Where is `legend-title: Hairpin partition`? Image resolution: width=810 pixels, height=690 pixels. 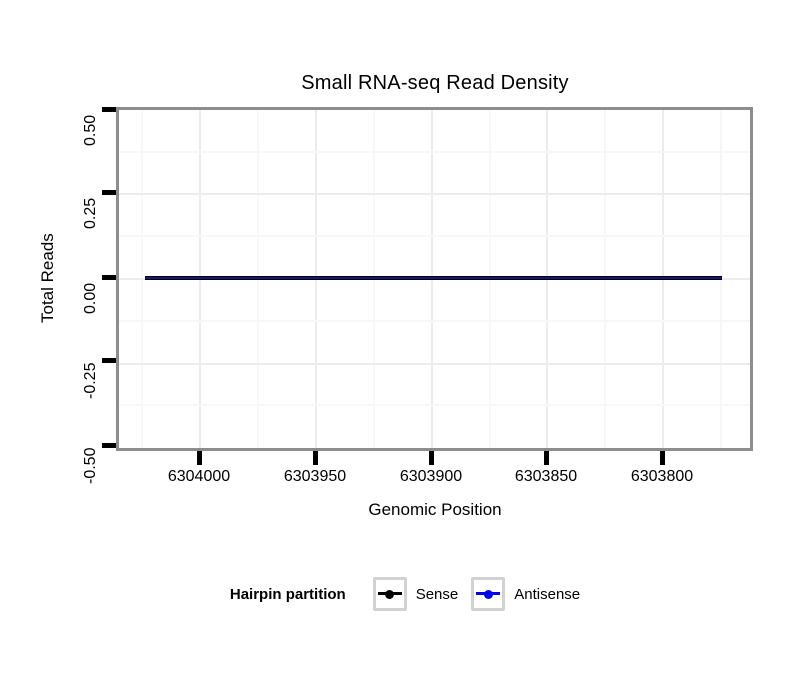 legend-title: Hairpin partition is located at coordinates (287, 594).